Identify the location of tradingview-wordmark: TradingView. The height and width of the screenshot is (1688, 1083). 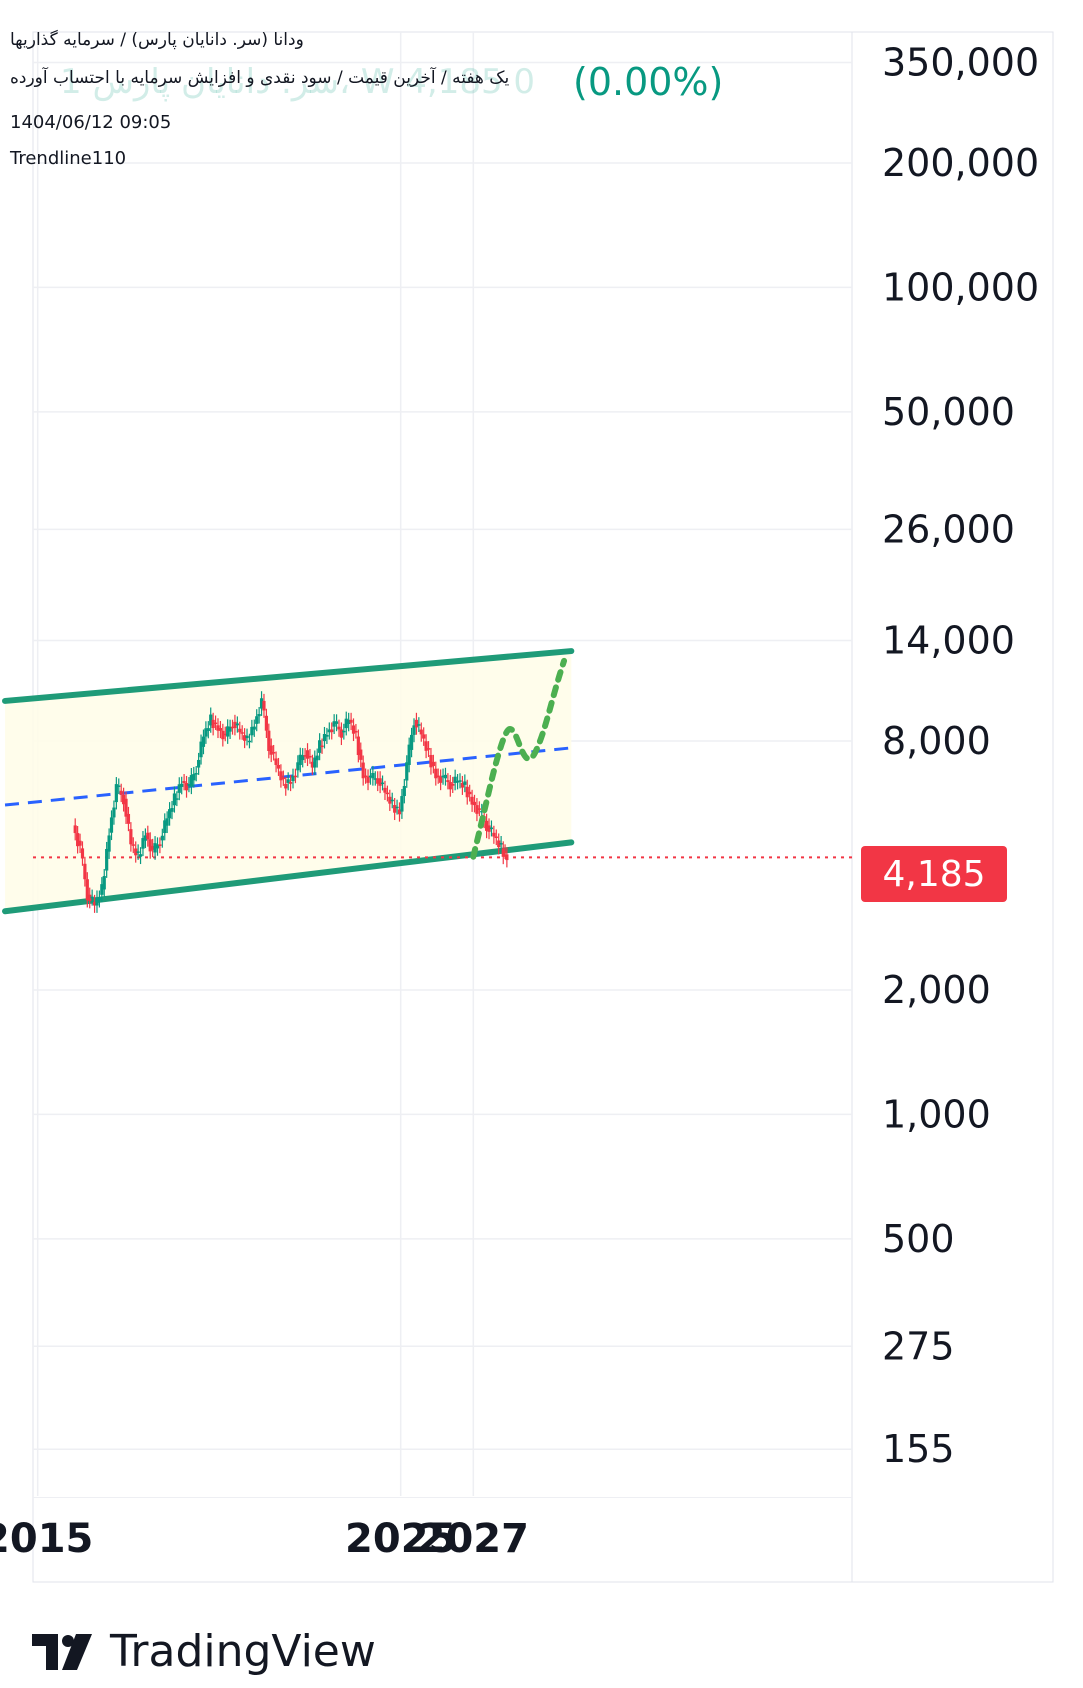
(243, 1651).